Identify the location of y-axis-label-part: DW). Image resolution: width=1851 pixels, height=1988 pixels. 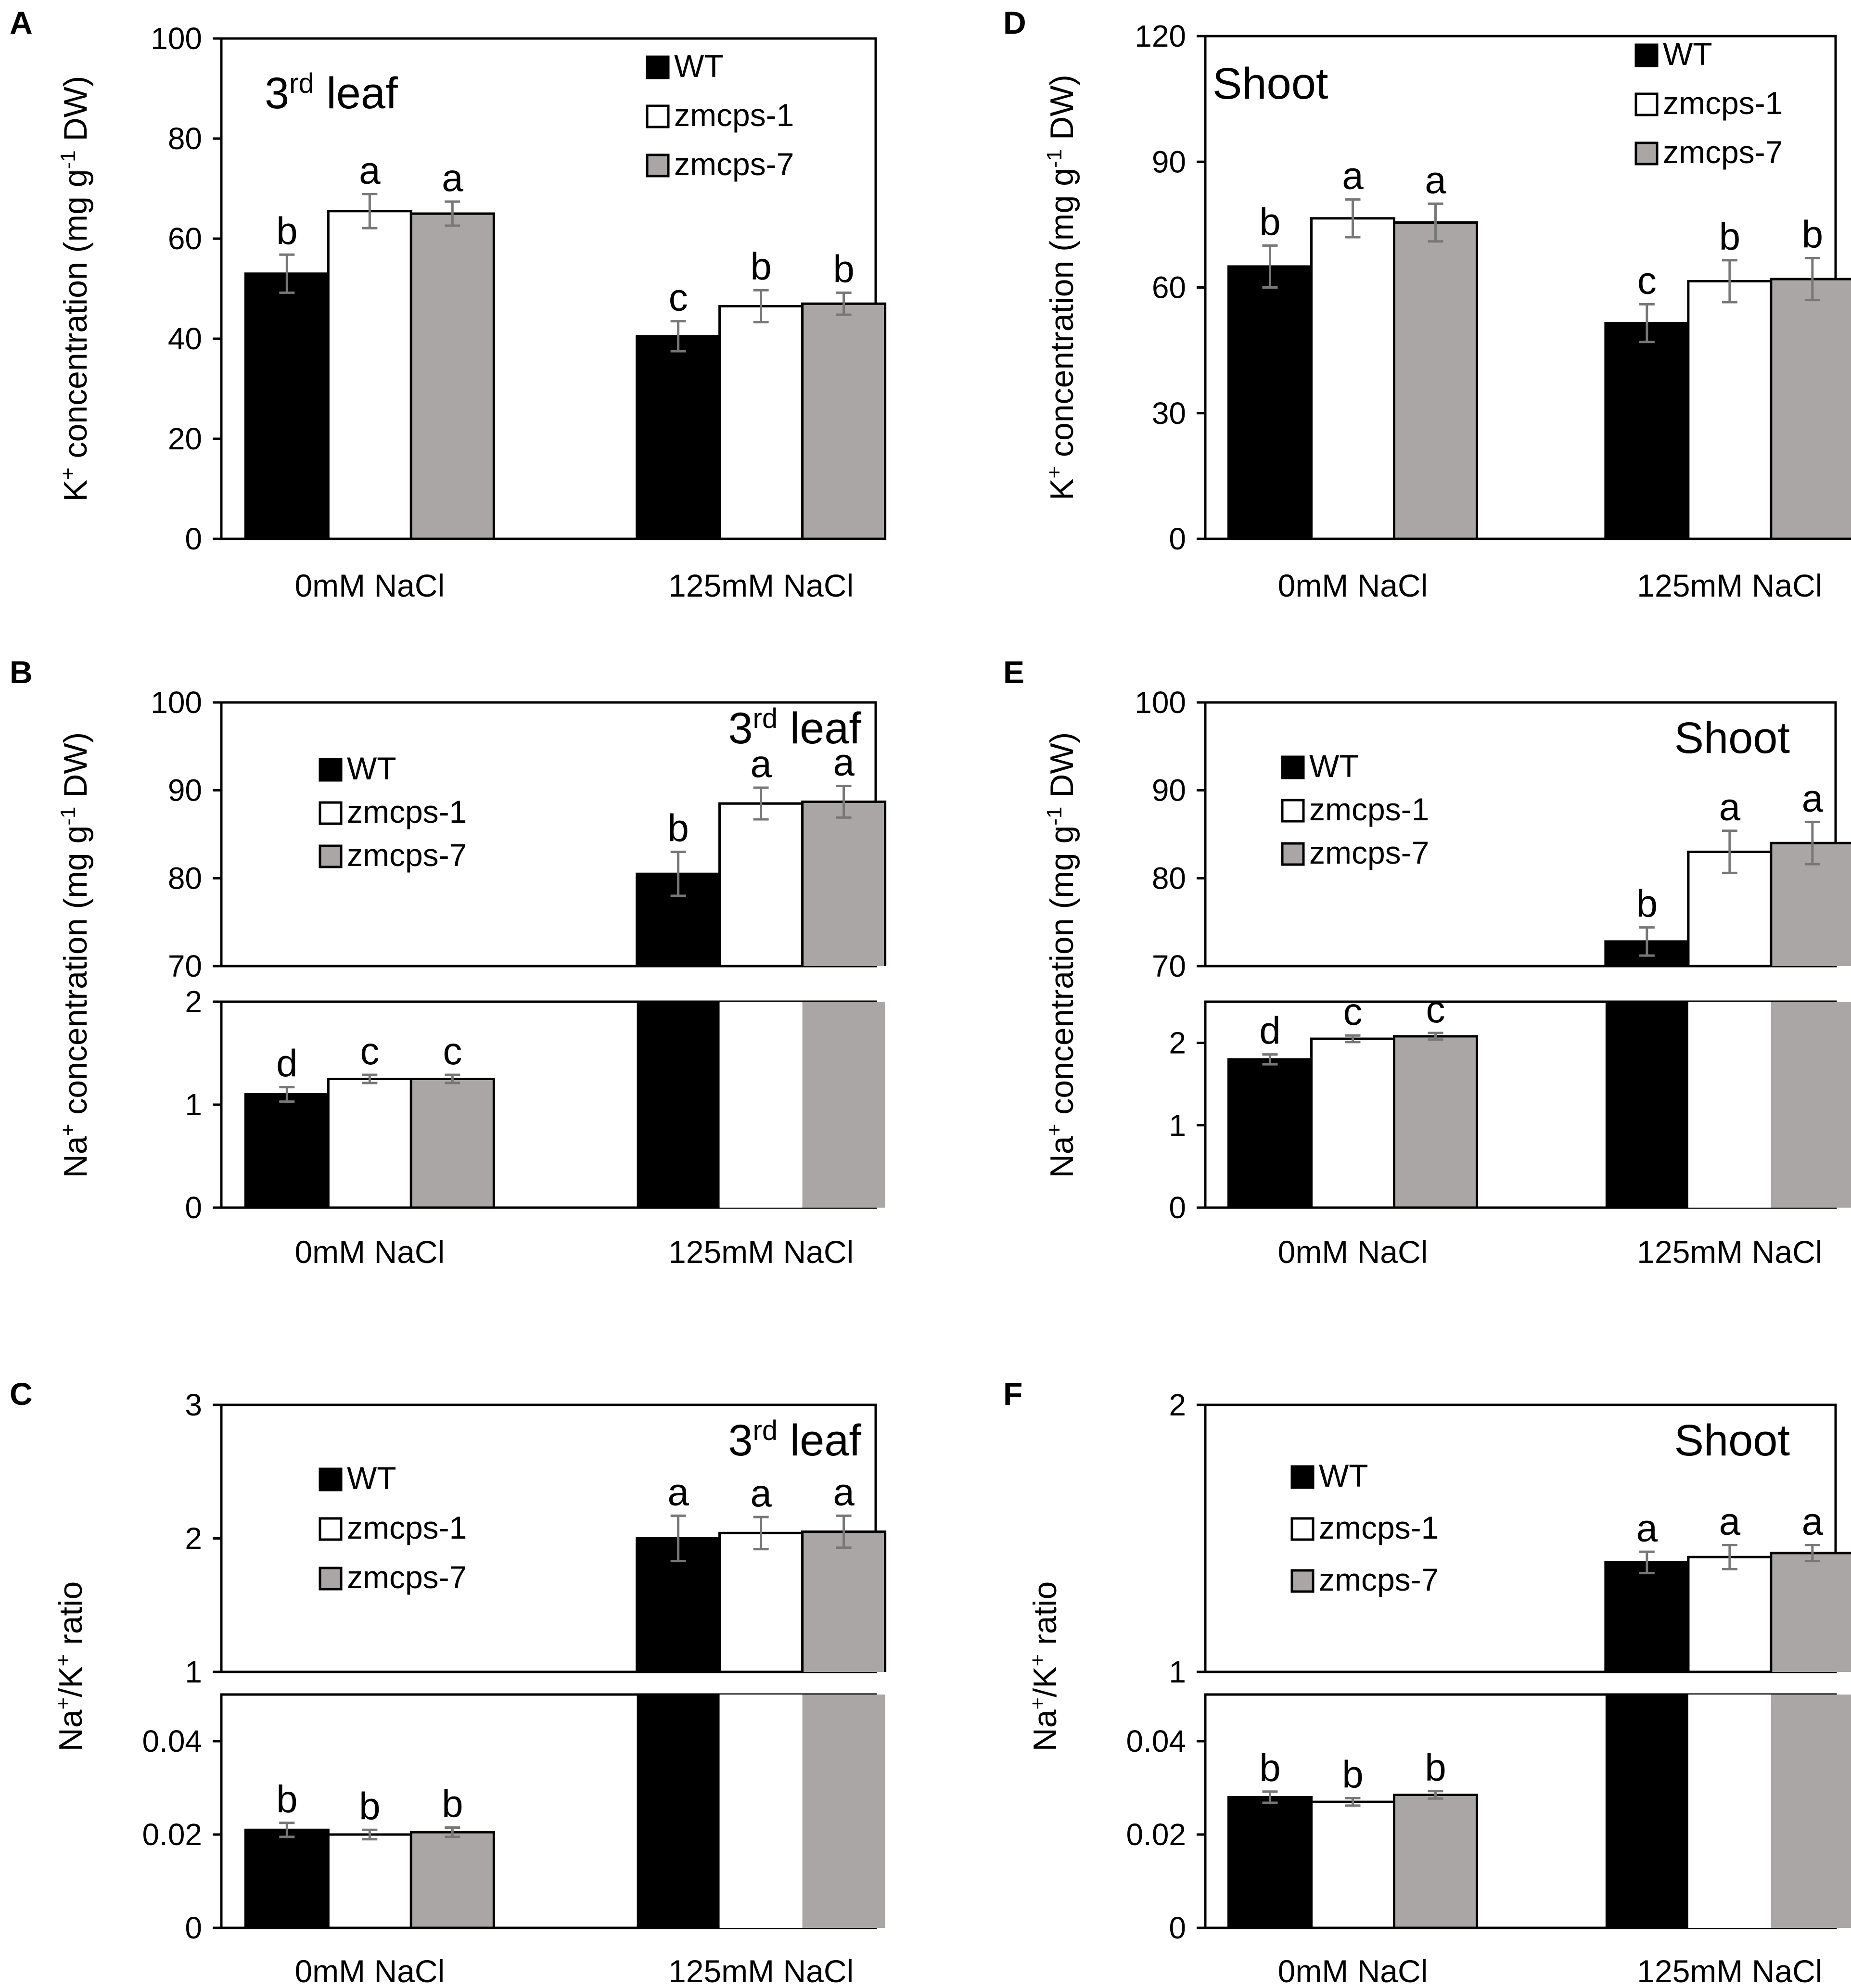
(75, 769).